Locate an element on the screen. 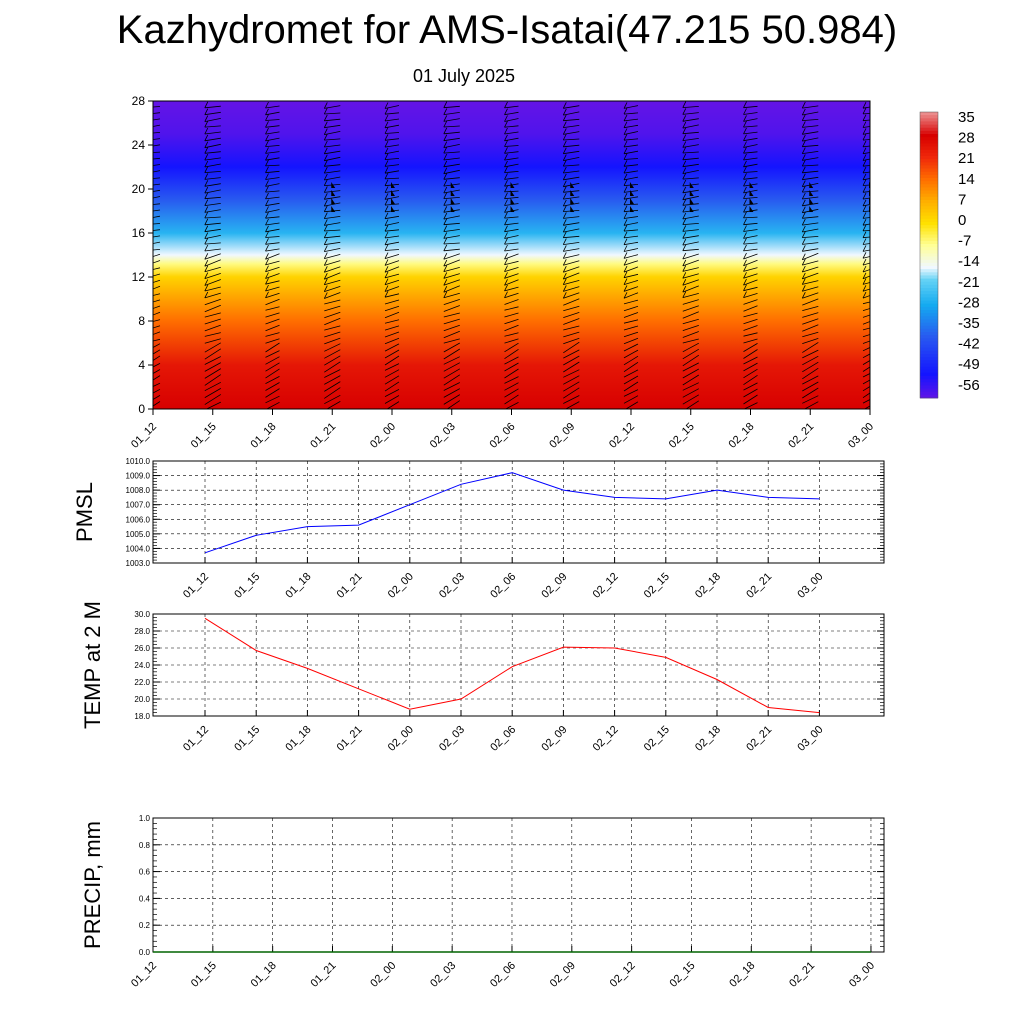 This screenshot has height=1024, width=1024. y-tick-label: 24.0 is located at coordinates (142, 665).